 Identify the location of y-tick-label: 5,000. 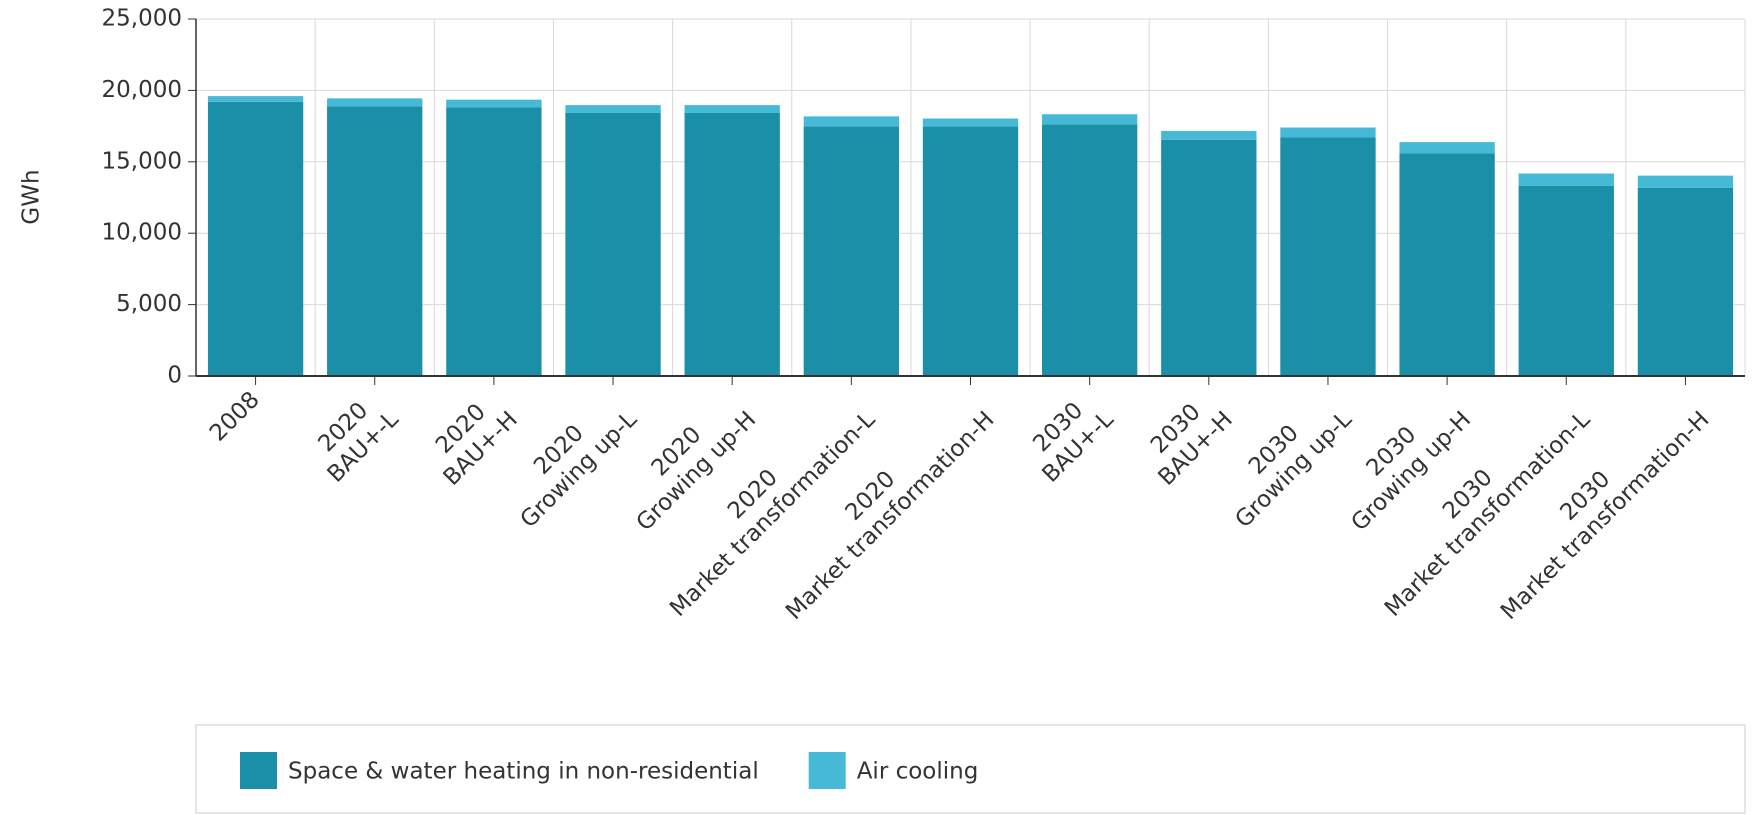
(149, 304).